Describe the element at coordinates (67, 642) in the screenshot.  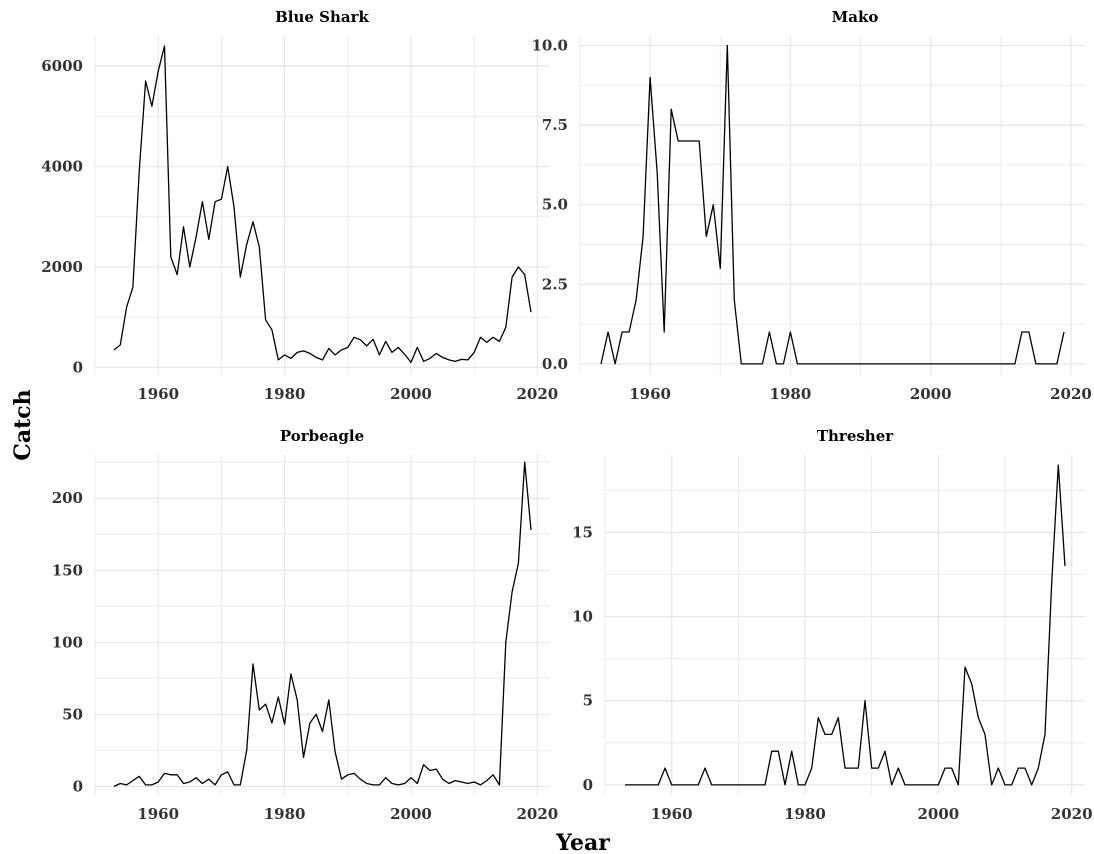
I see `porbeagle-y-tick-label: 100` at that location.